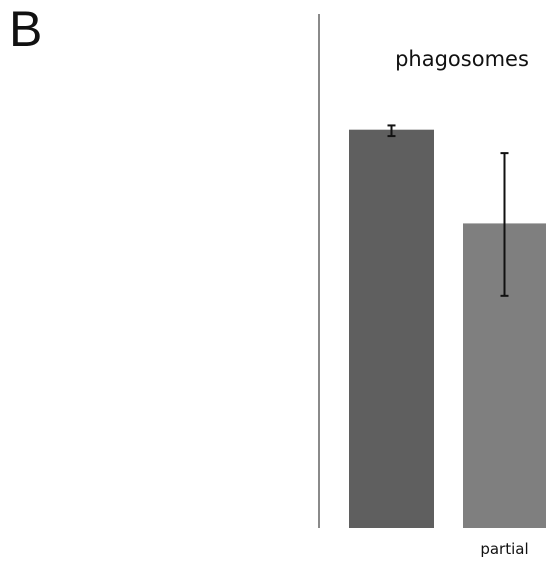  Describe the element at coordinates (448, 210) in the screenshot. I see `error-bars-layer` at that location.